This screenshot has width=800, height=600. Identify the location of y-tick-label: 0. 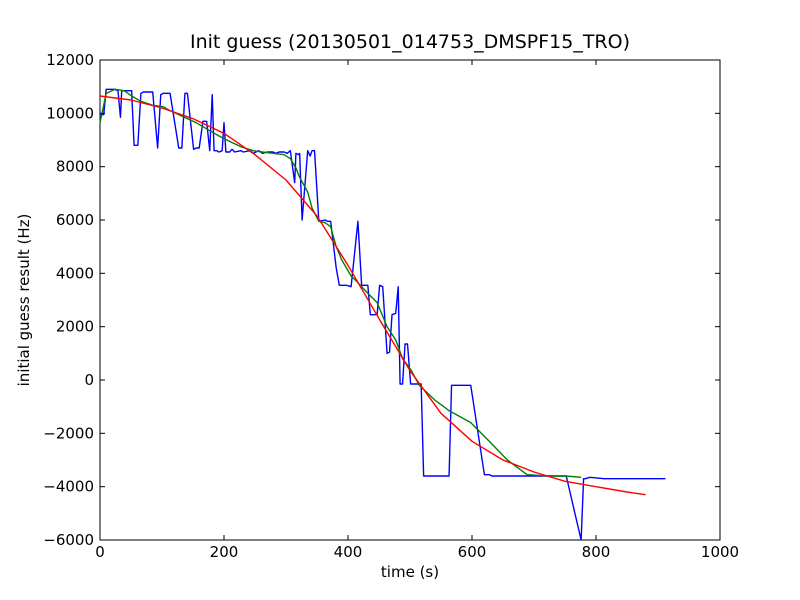
(89, 380).